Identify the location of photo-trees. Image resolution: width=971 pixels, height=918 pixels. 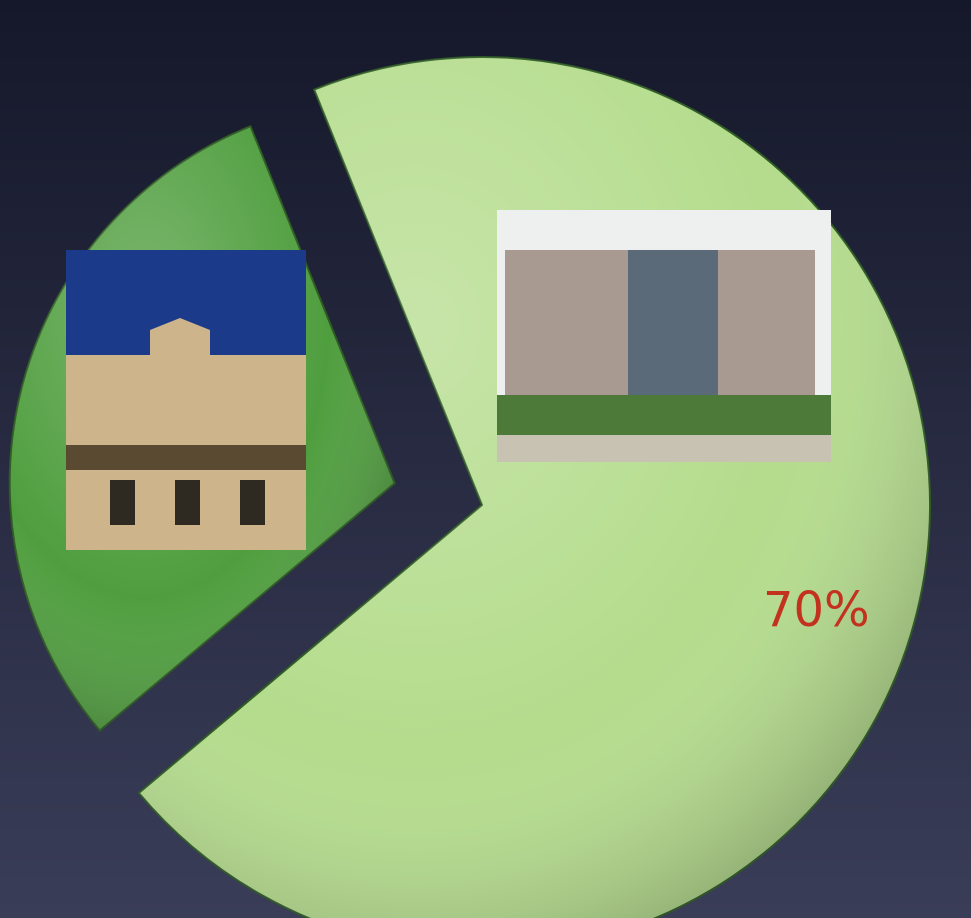
(664, 415).